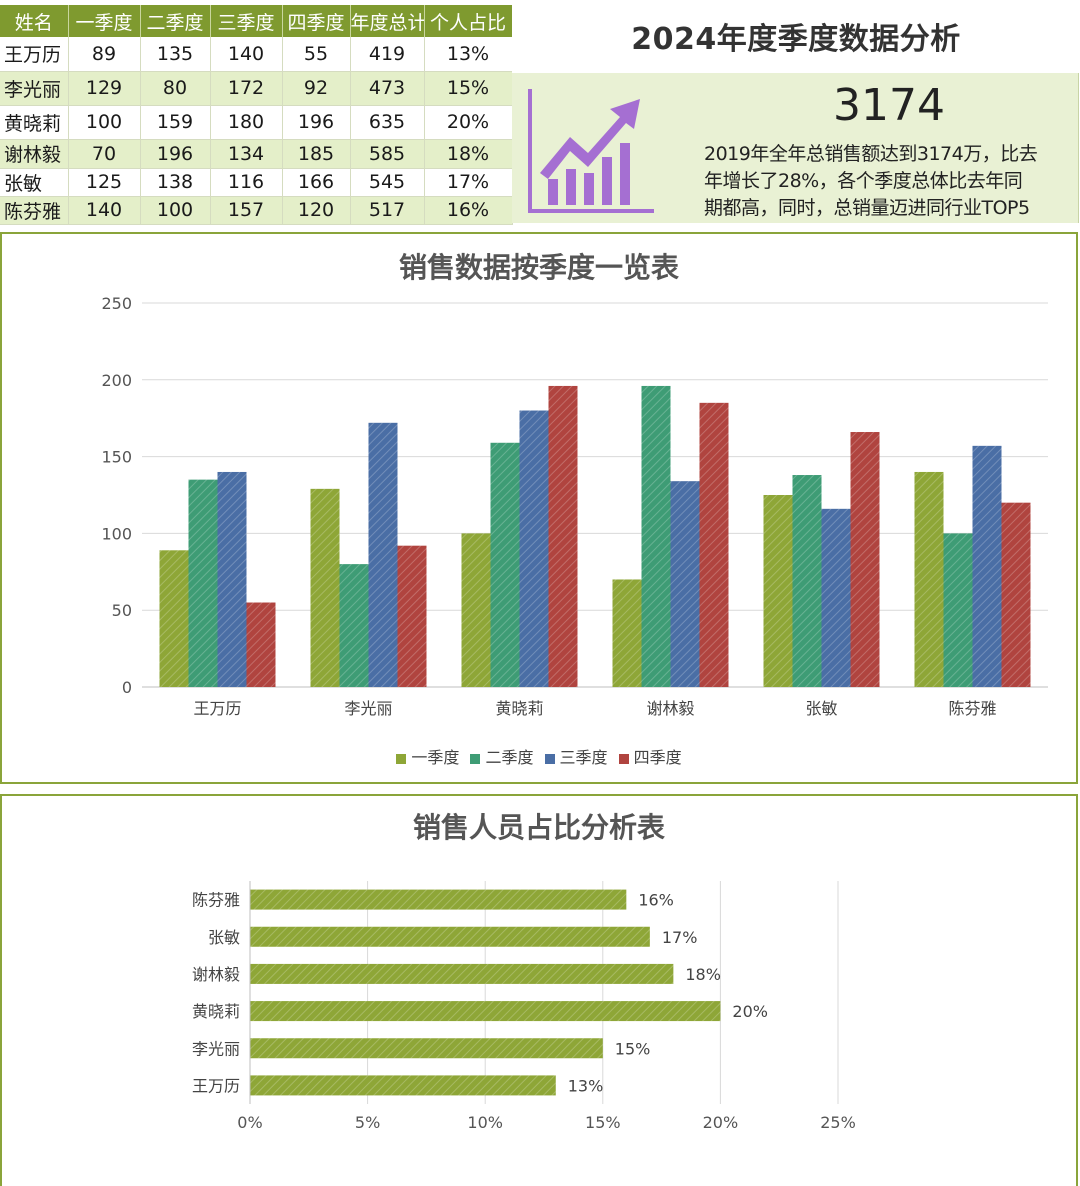 Image resolution: width=1080 pixels, height=1186 pixels. What do you see at coordinates (889, 105) in the screenshot?
I see `total-sales-number: 3174` at bounding box center [889, 105].